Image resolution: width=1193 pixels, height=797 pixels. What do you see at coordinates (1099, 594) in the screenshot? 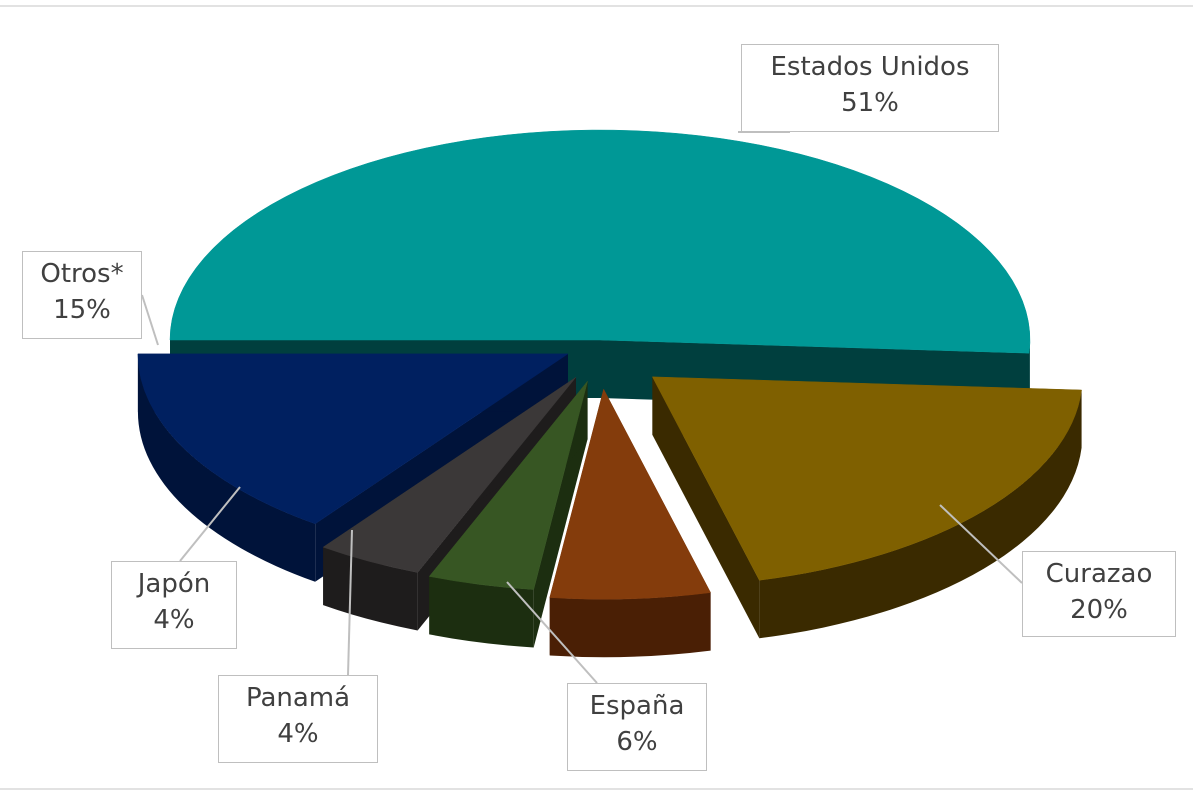
I see `label-curazao: Curazao 20%` at bounding box center [1099, 594].